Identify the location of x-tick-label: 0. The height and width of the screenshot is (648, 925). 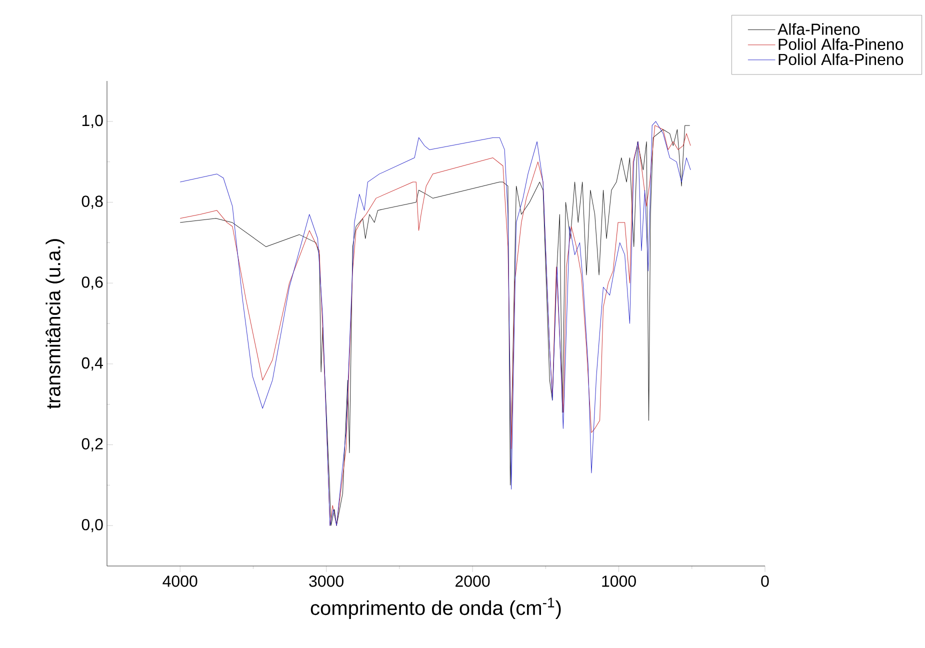
(765, 581).